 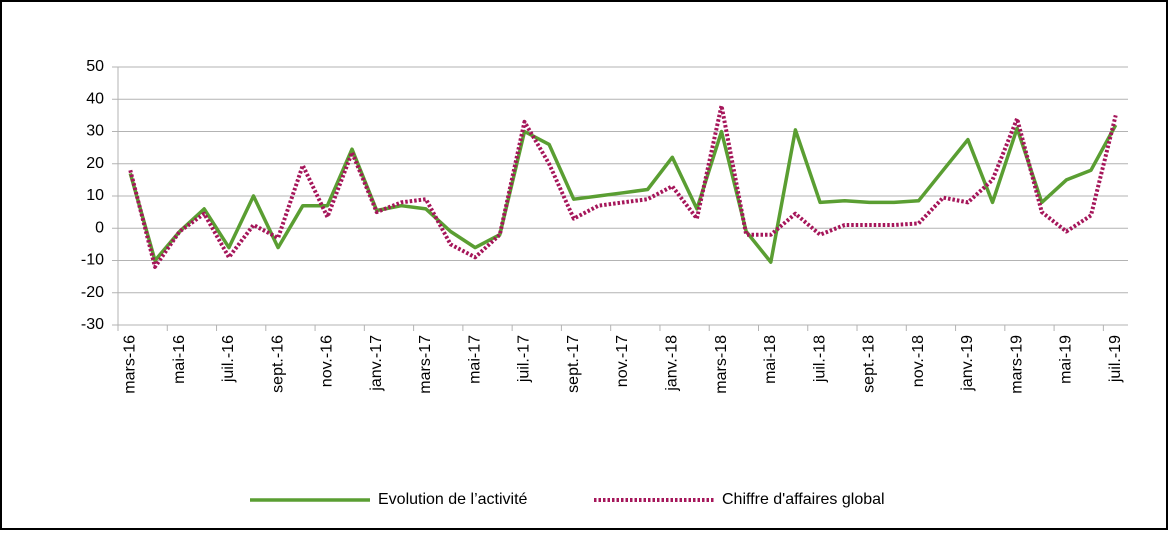 I want to click on x-tick-label: juil.-19, so click(x=1115, y=359).